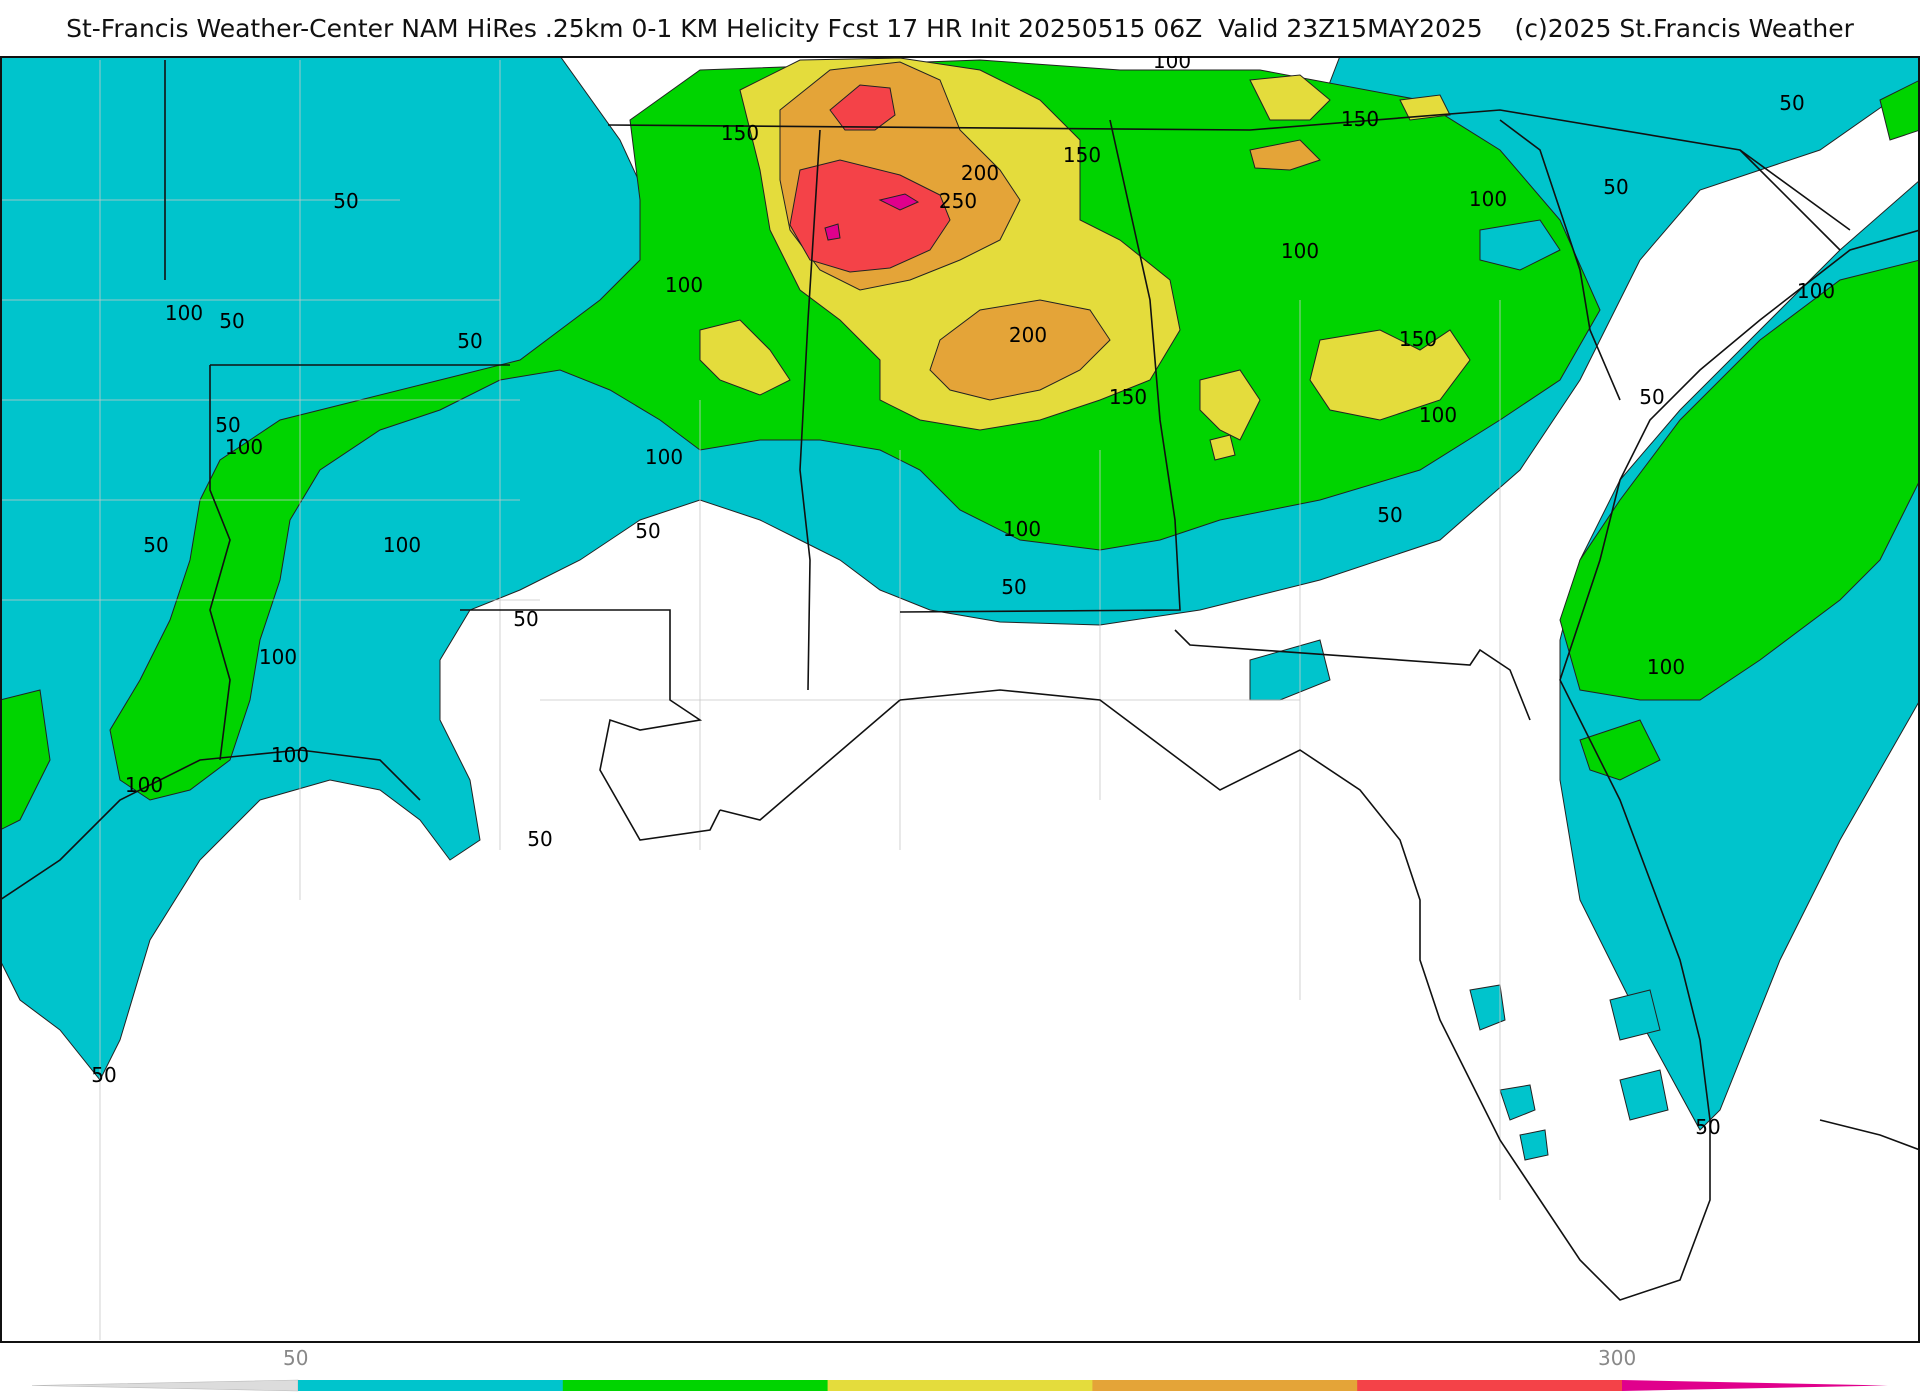 This screenshot has width=1920, height=1400. Describe the element at coordinates (958, 201) in the screenshot. I see `contour-label-250: 250` at that location.